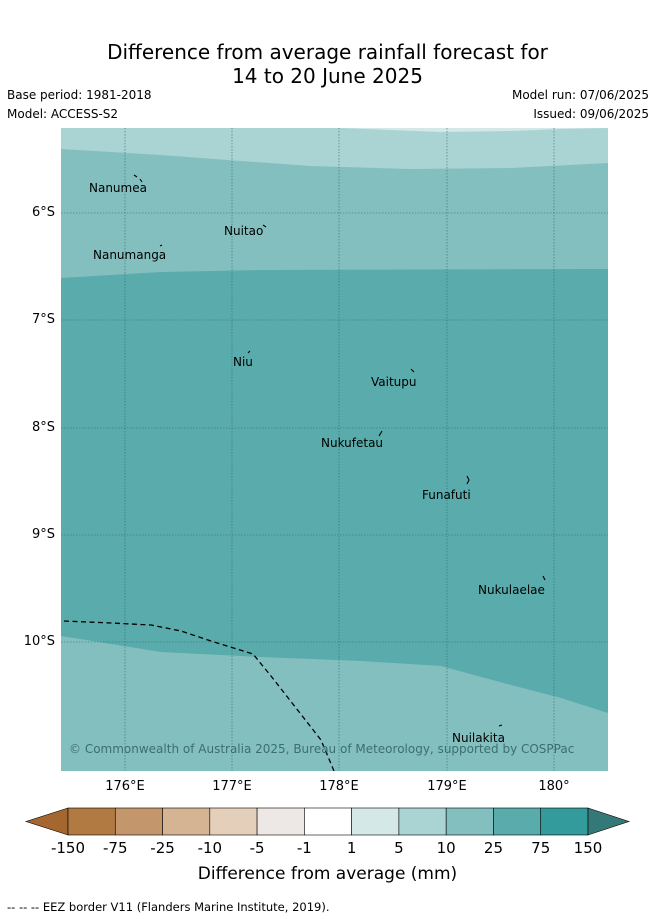 The width and height of the screenshot is (655, 919). What do you see at coordinates (257, 848) in the screenshot?
I see `colorbar-tick-label: -5` at bounding box center [257, 848].